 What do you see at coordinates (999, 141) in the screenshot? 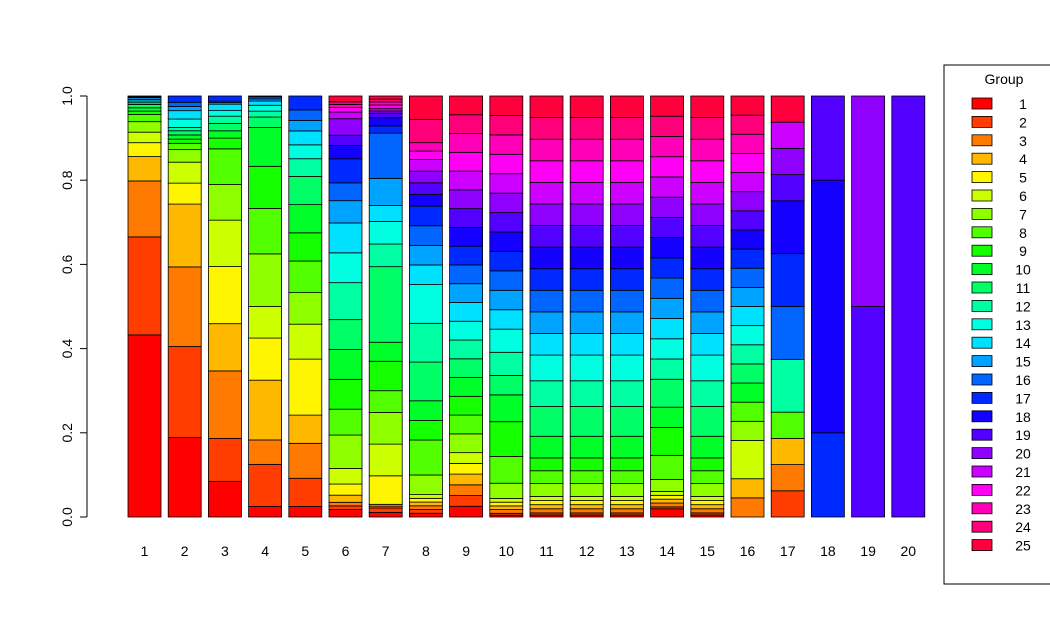
I see `legend-entry: 3` at bounding box center [999, 141].